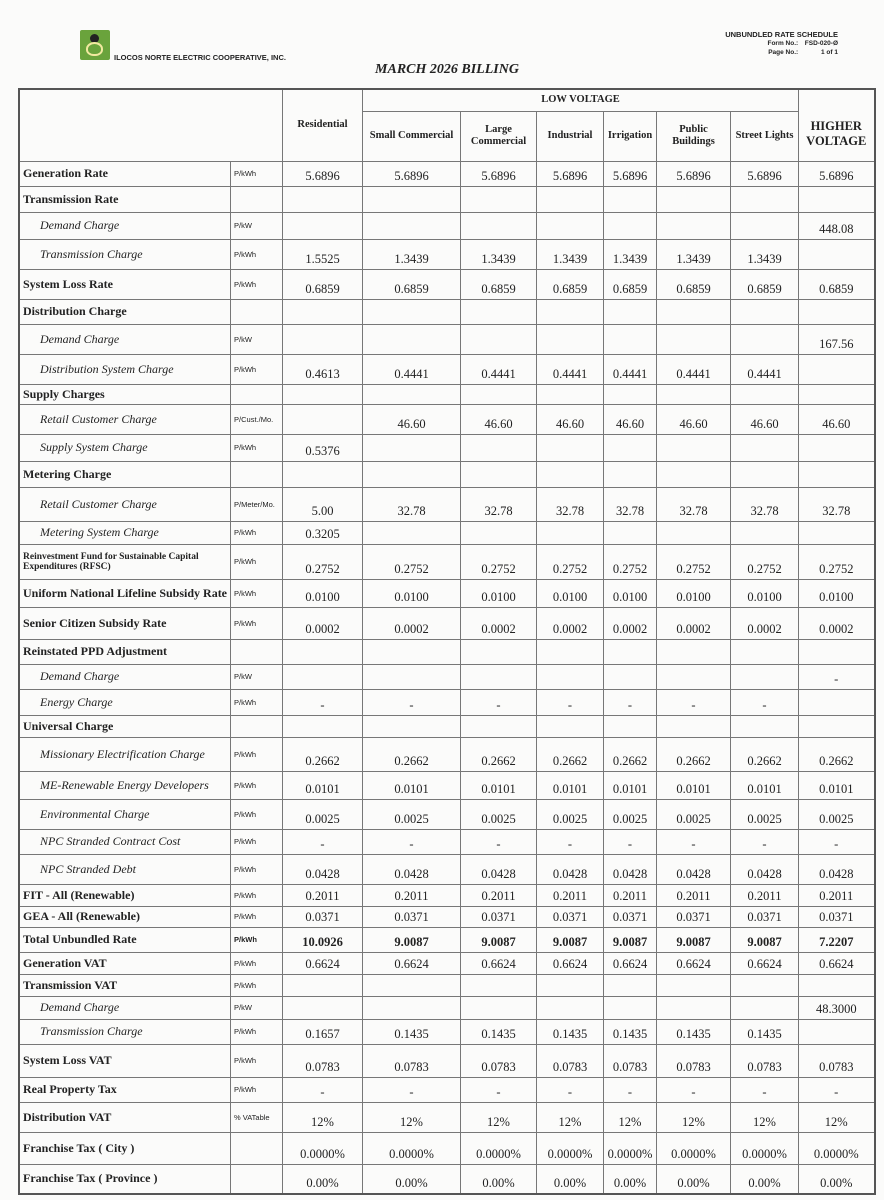  What do you see at coordinates (125, 199) in the screenshot?
I see `row-label: Transmission Rate` at bounding box center [125, 199].